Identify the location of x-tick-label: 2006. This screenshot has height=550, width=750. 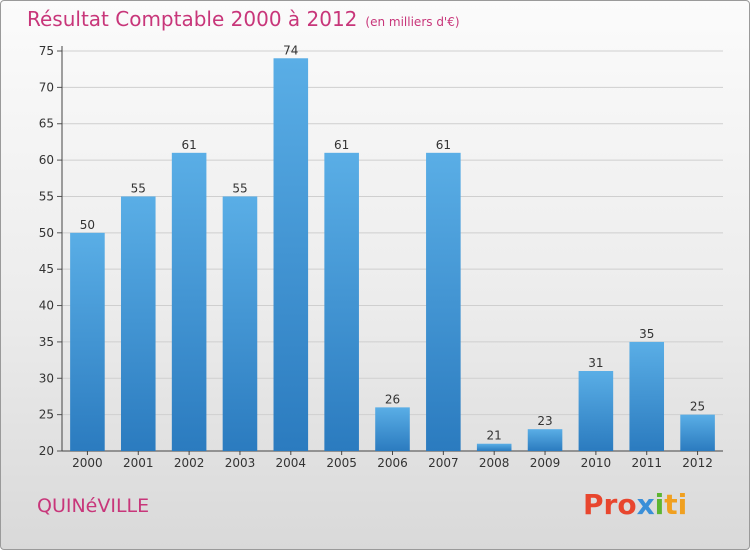
(392, 463).